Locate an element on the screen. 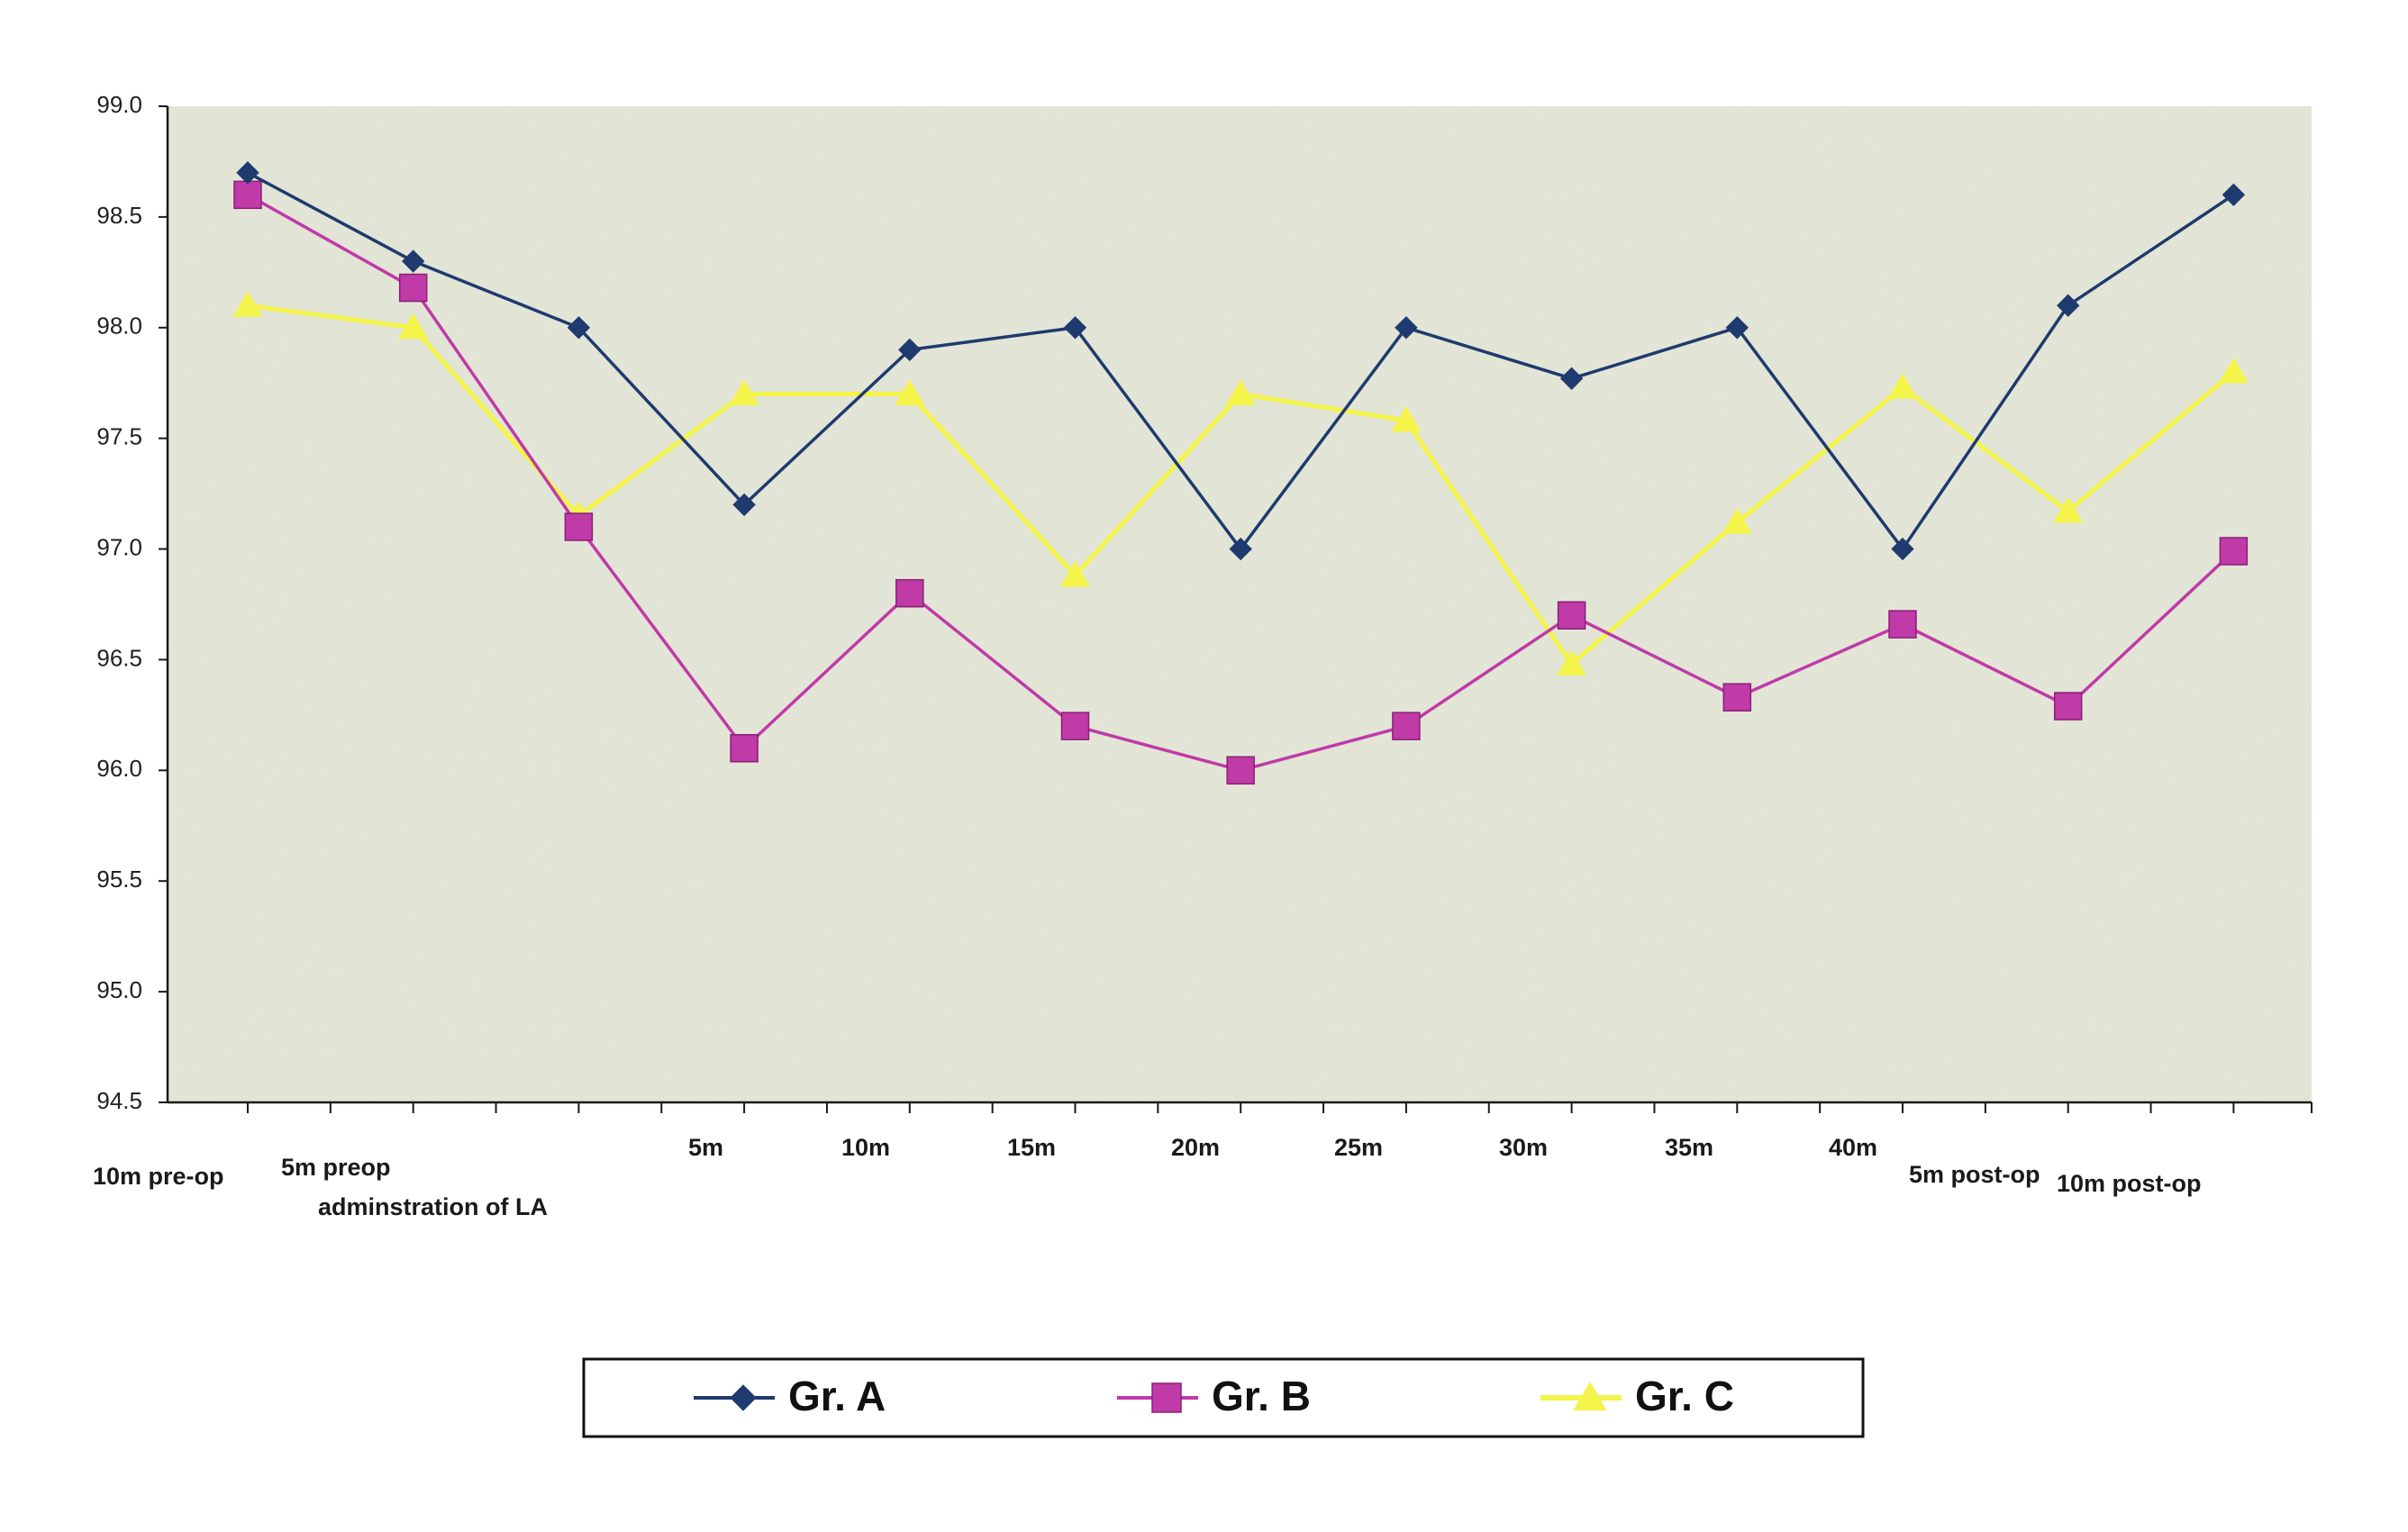 The width and height of the screenshot is (2408, 1532). y-tick-label: 97.0 is located at coordinates (119, 546).